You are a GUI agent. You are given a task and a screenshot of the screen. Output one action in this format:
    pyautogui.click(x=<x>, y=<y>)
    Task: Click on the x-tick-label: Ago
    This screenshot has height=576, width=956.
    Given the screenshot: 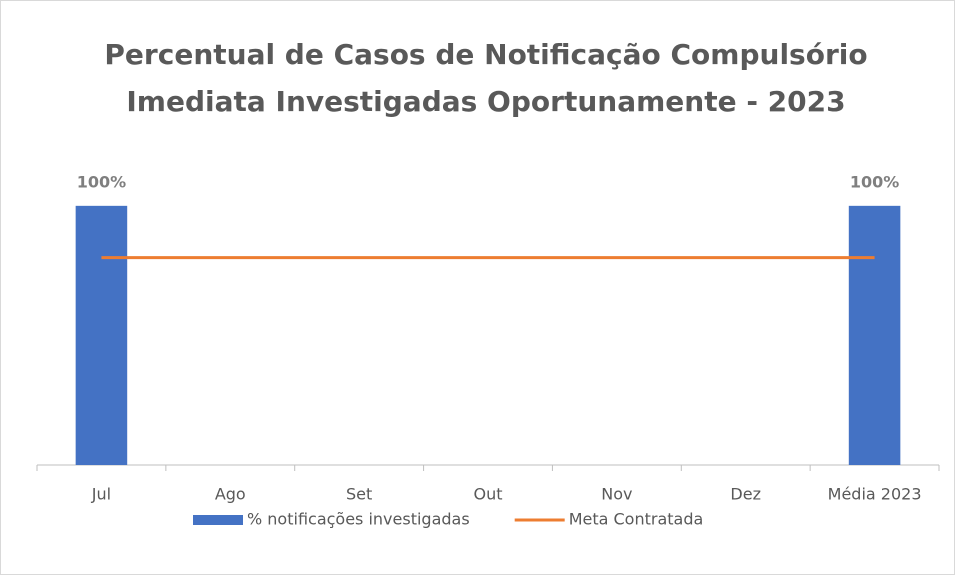 What is the action you would take?
    pyautogui.click(x=230, y=494)
    